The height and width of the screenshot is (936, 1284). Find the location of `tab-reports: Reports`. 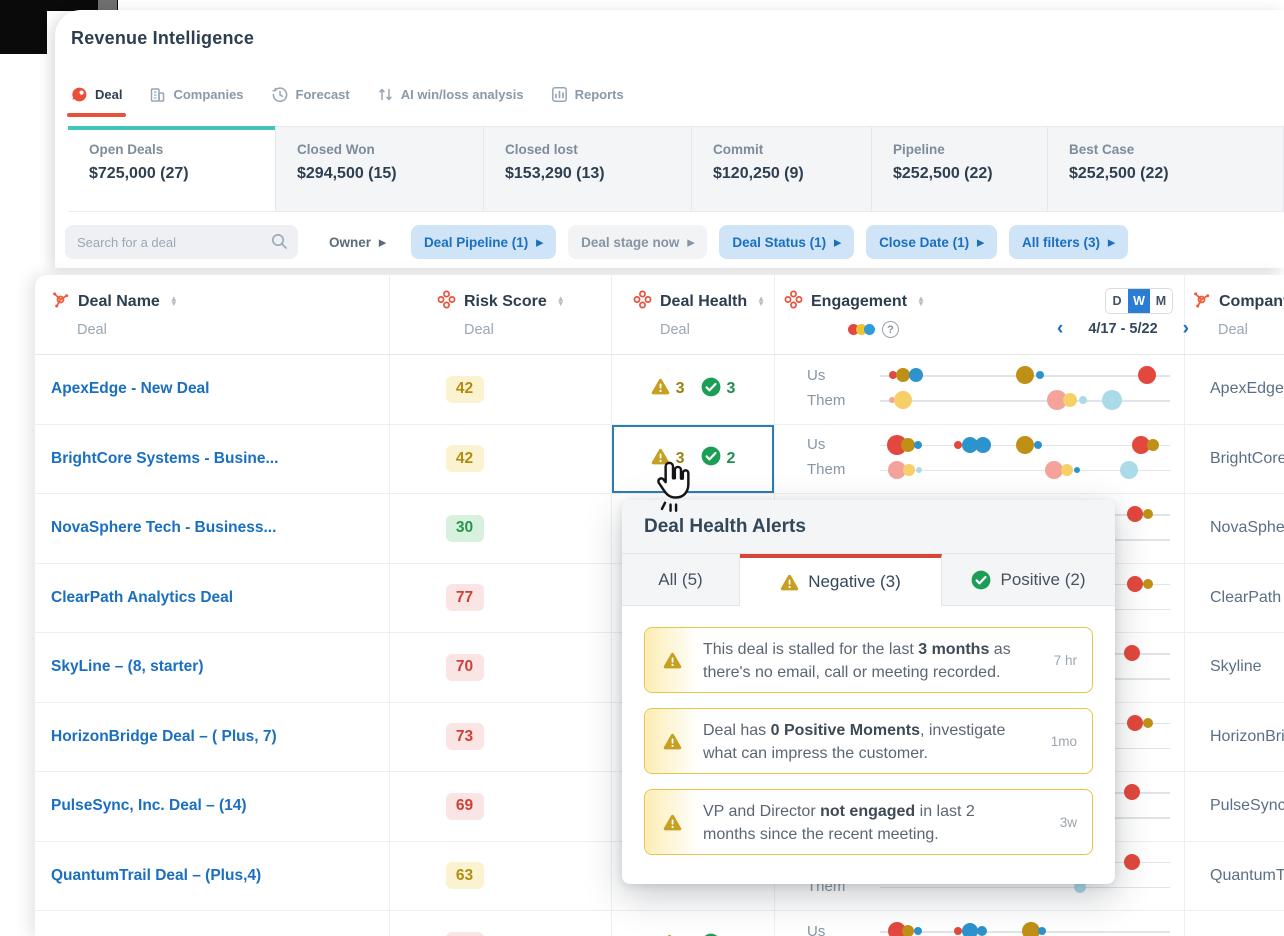

tab-reports: Reports is located at coordinates (587, 94).